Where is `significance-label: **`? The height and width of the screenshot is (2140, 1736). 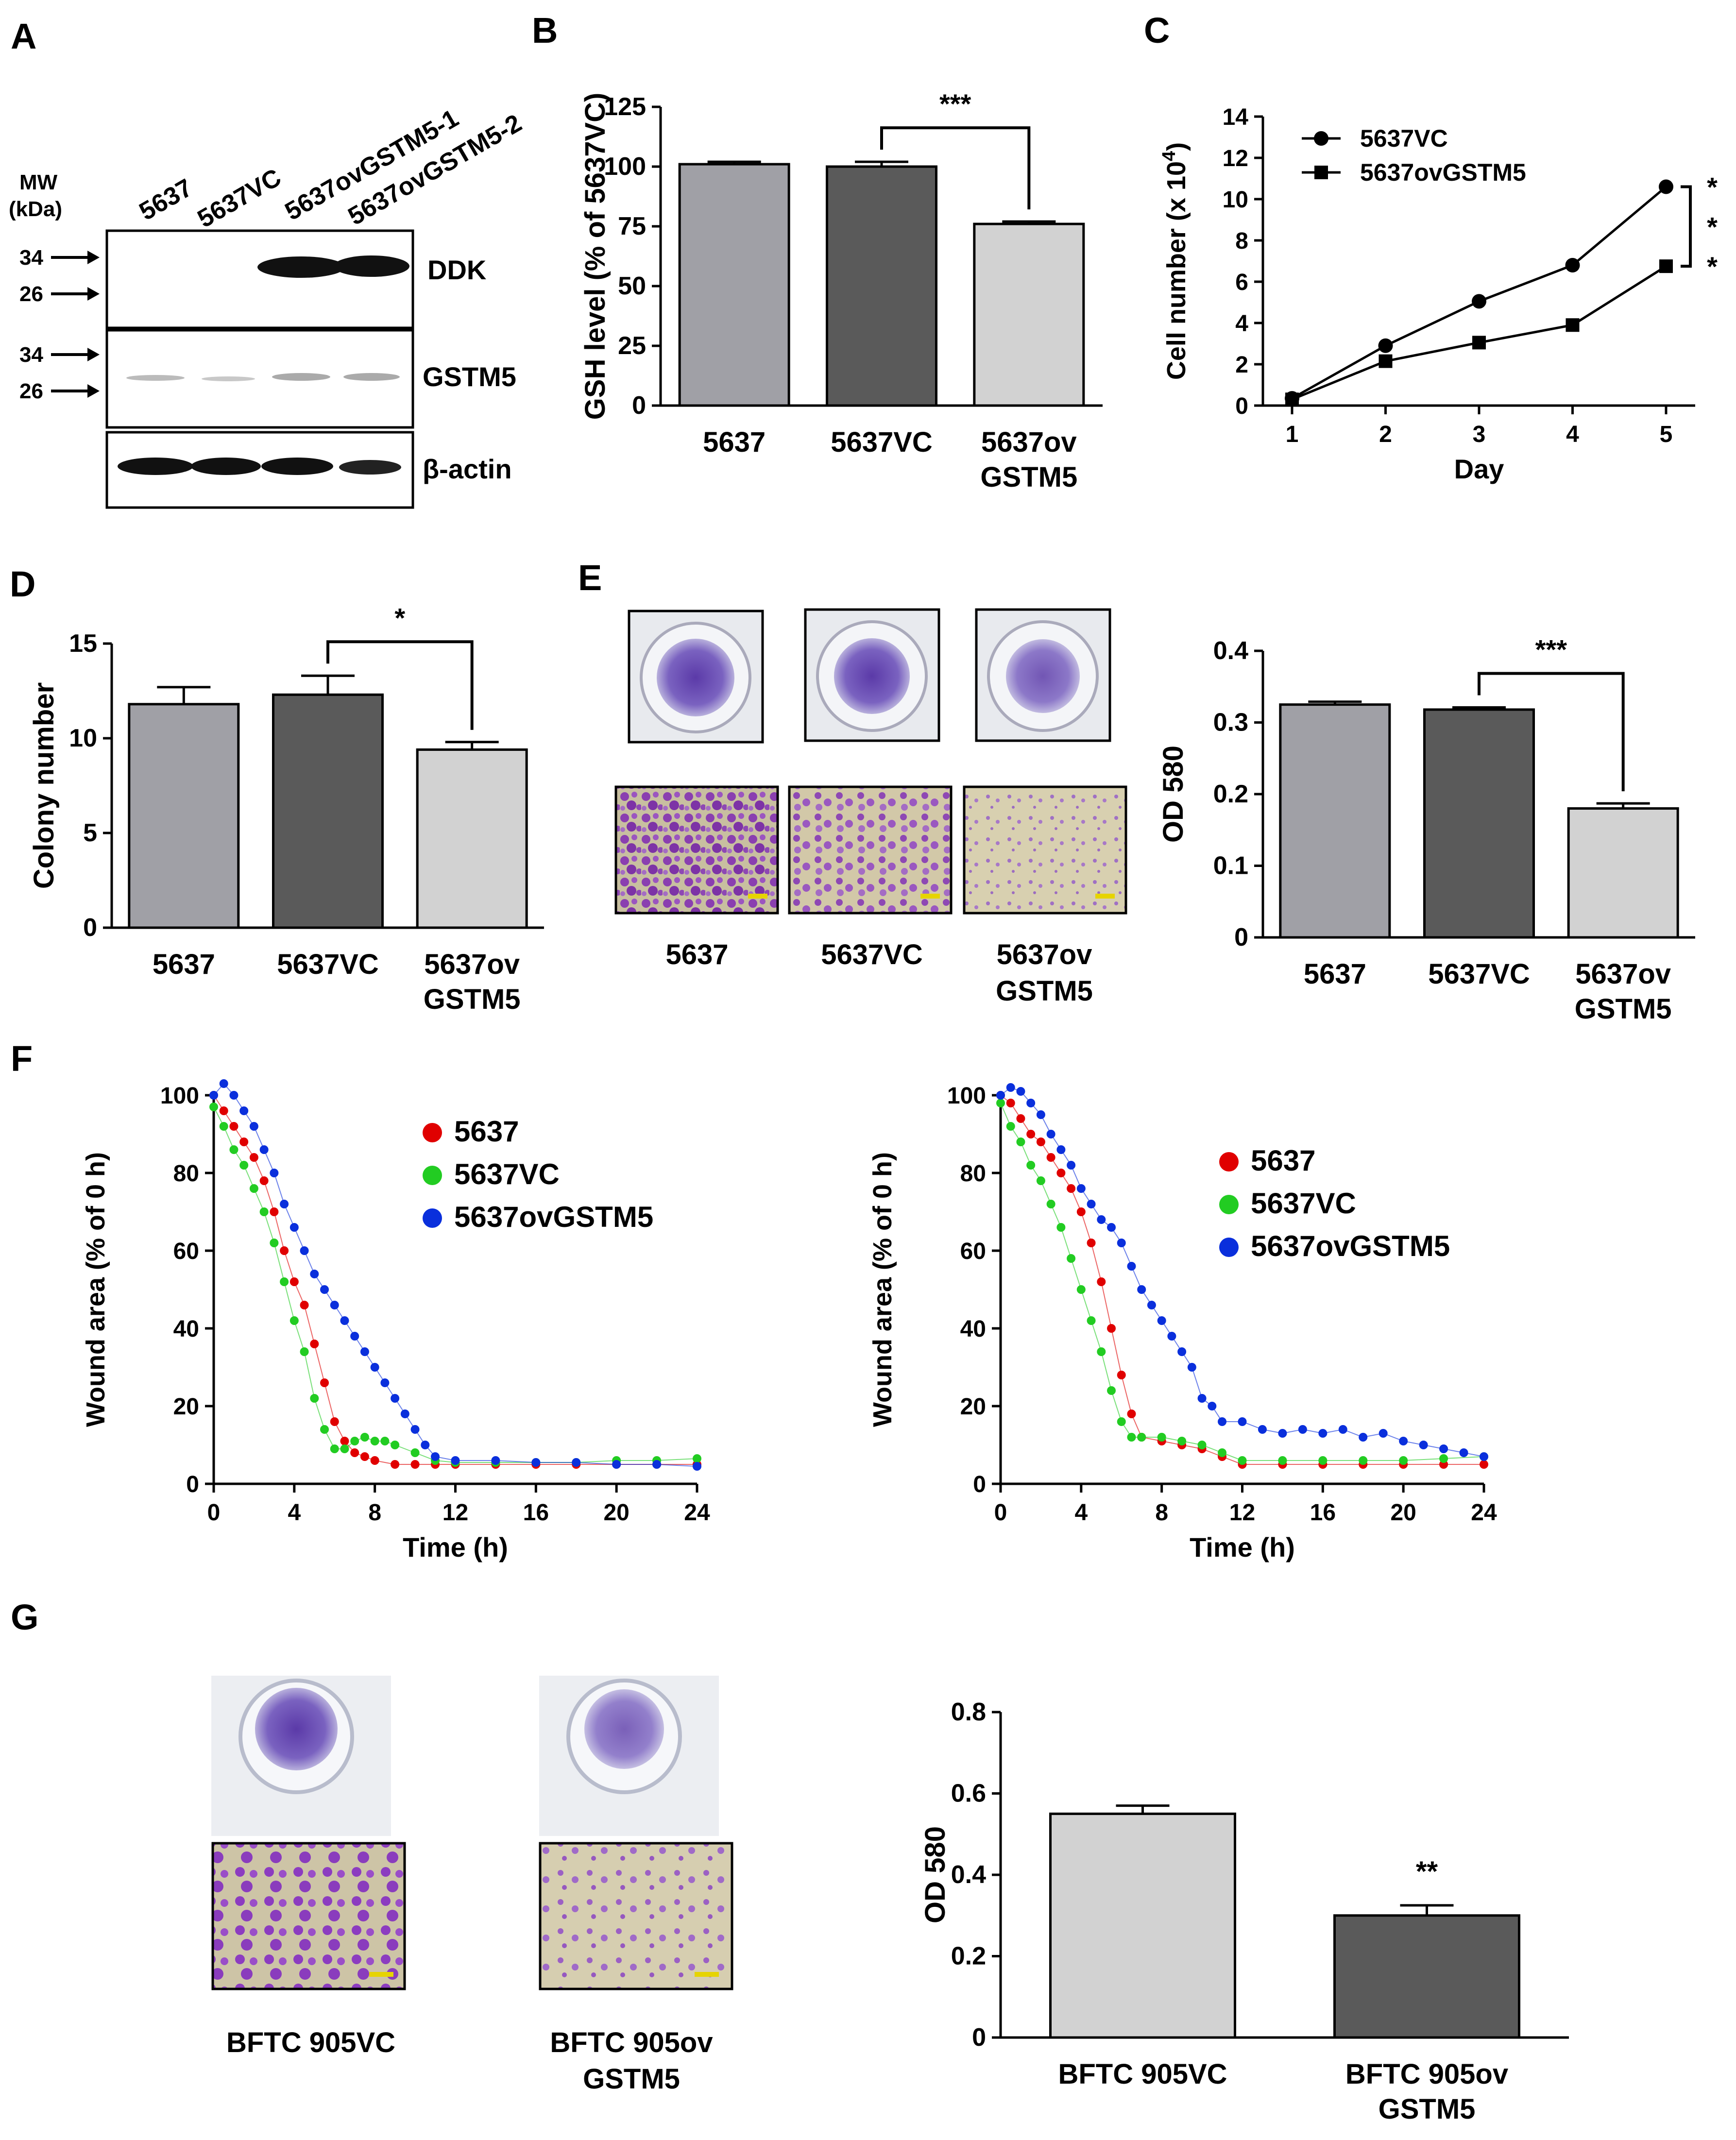 significance-label: ** is located at coordinates (1427, 1871).